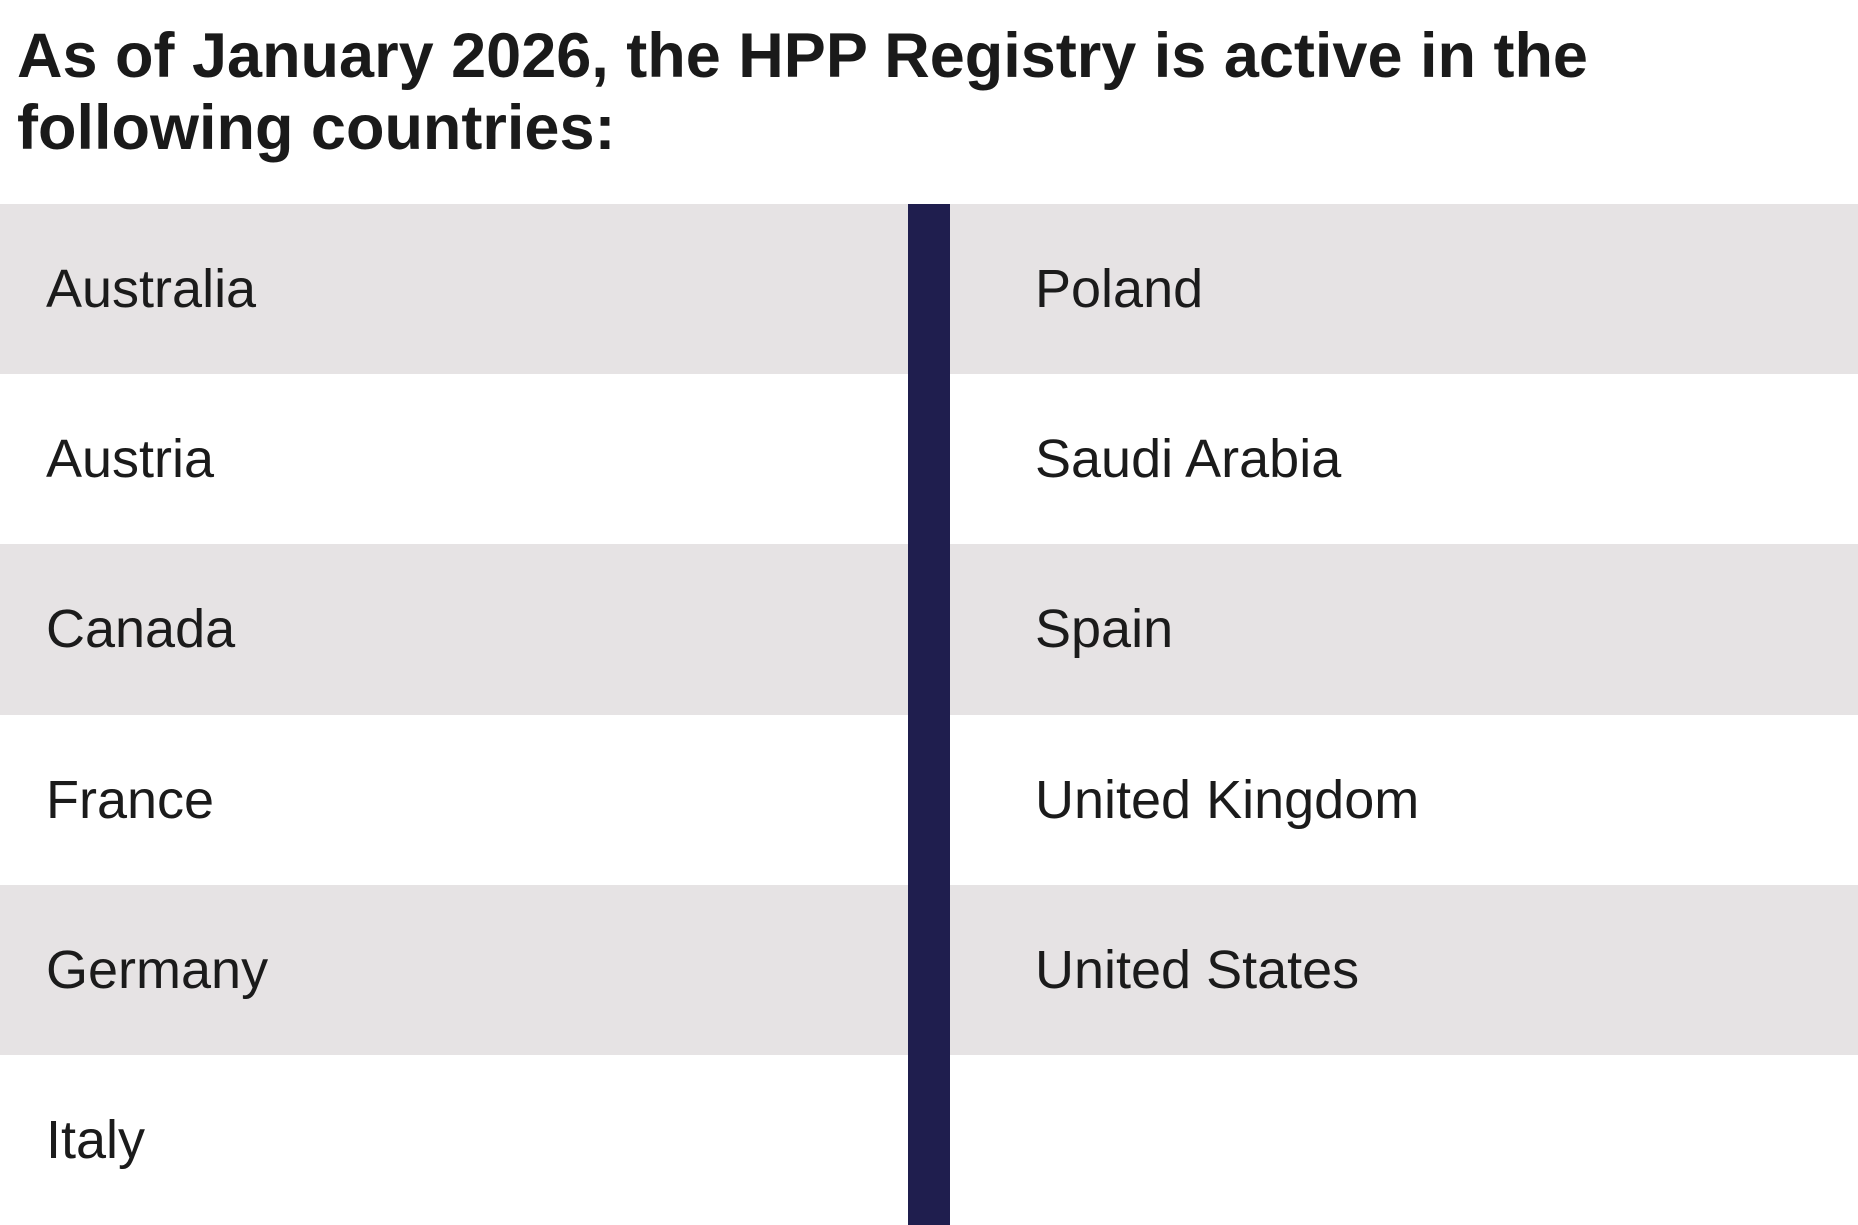 The width and height of the screenshot is (1858, 1225). I want to click on country-label: Poland, so click(1119, 289).